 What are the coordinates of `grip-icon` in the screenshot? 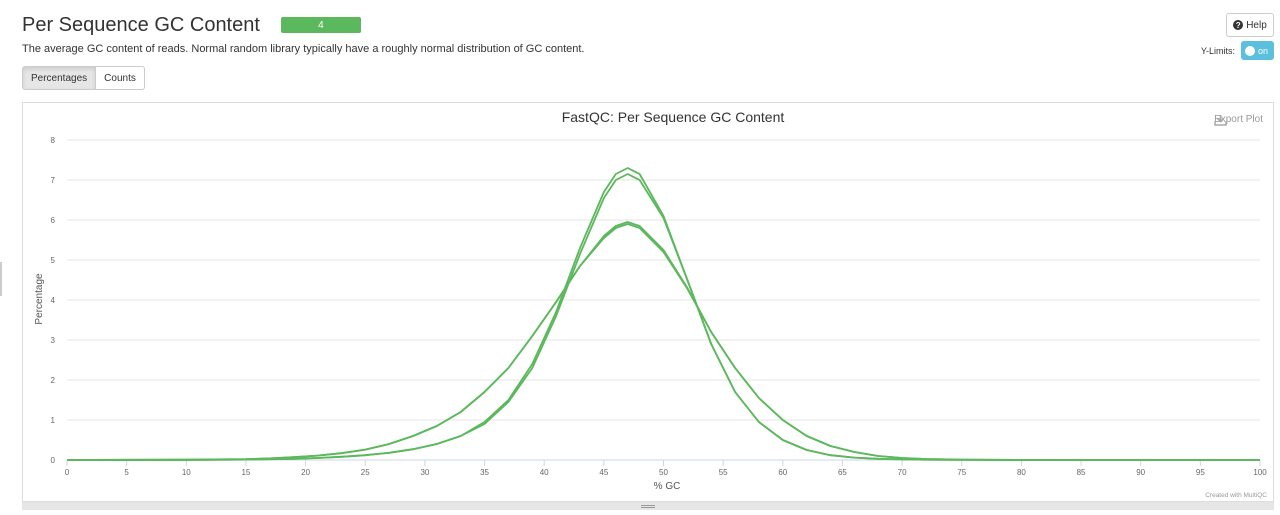 It's located at (648, 506).